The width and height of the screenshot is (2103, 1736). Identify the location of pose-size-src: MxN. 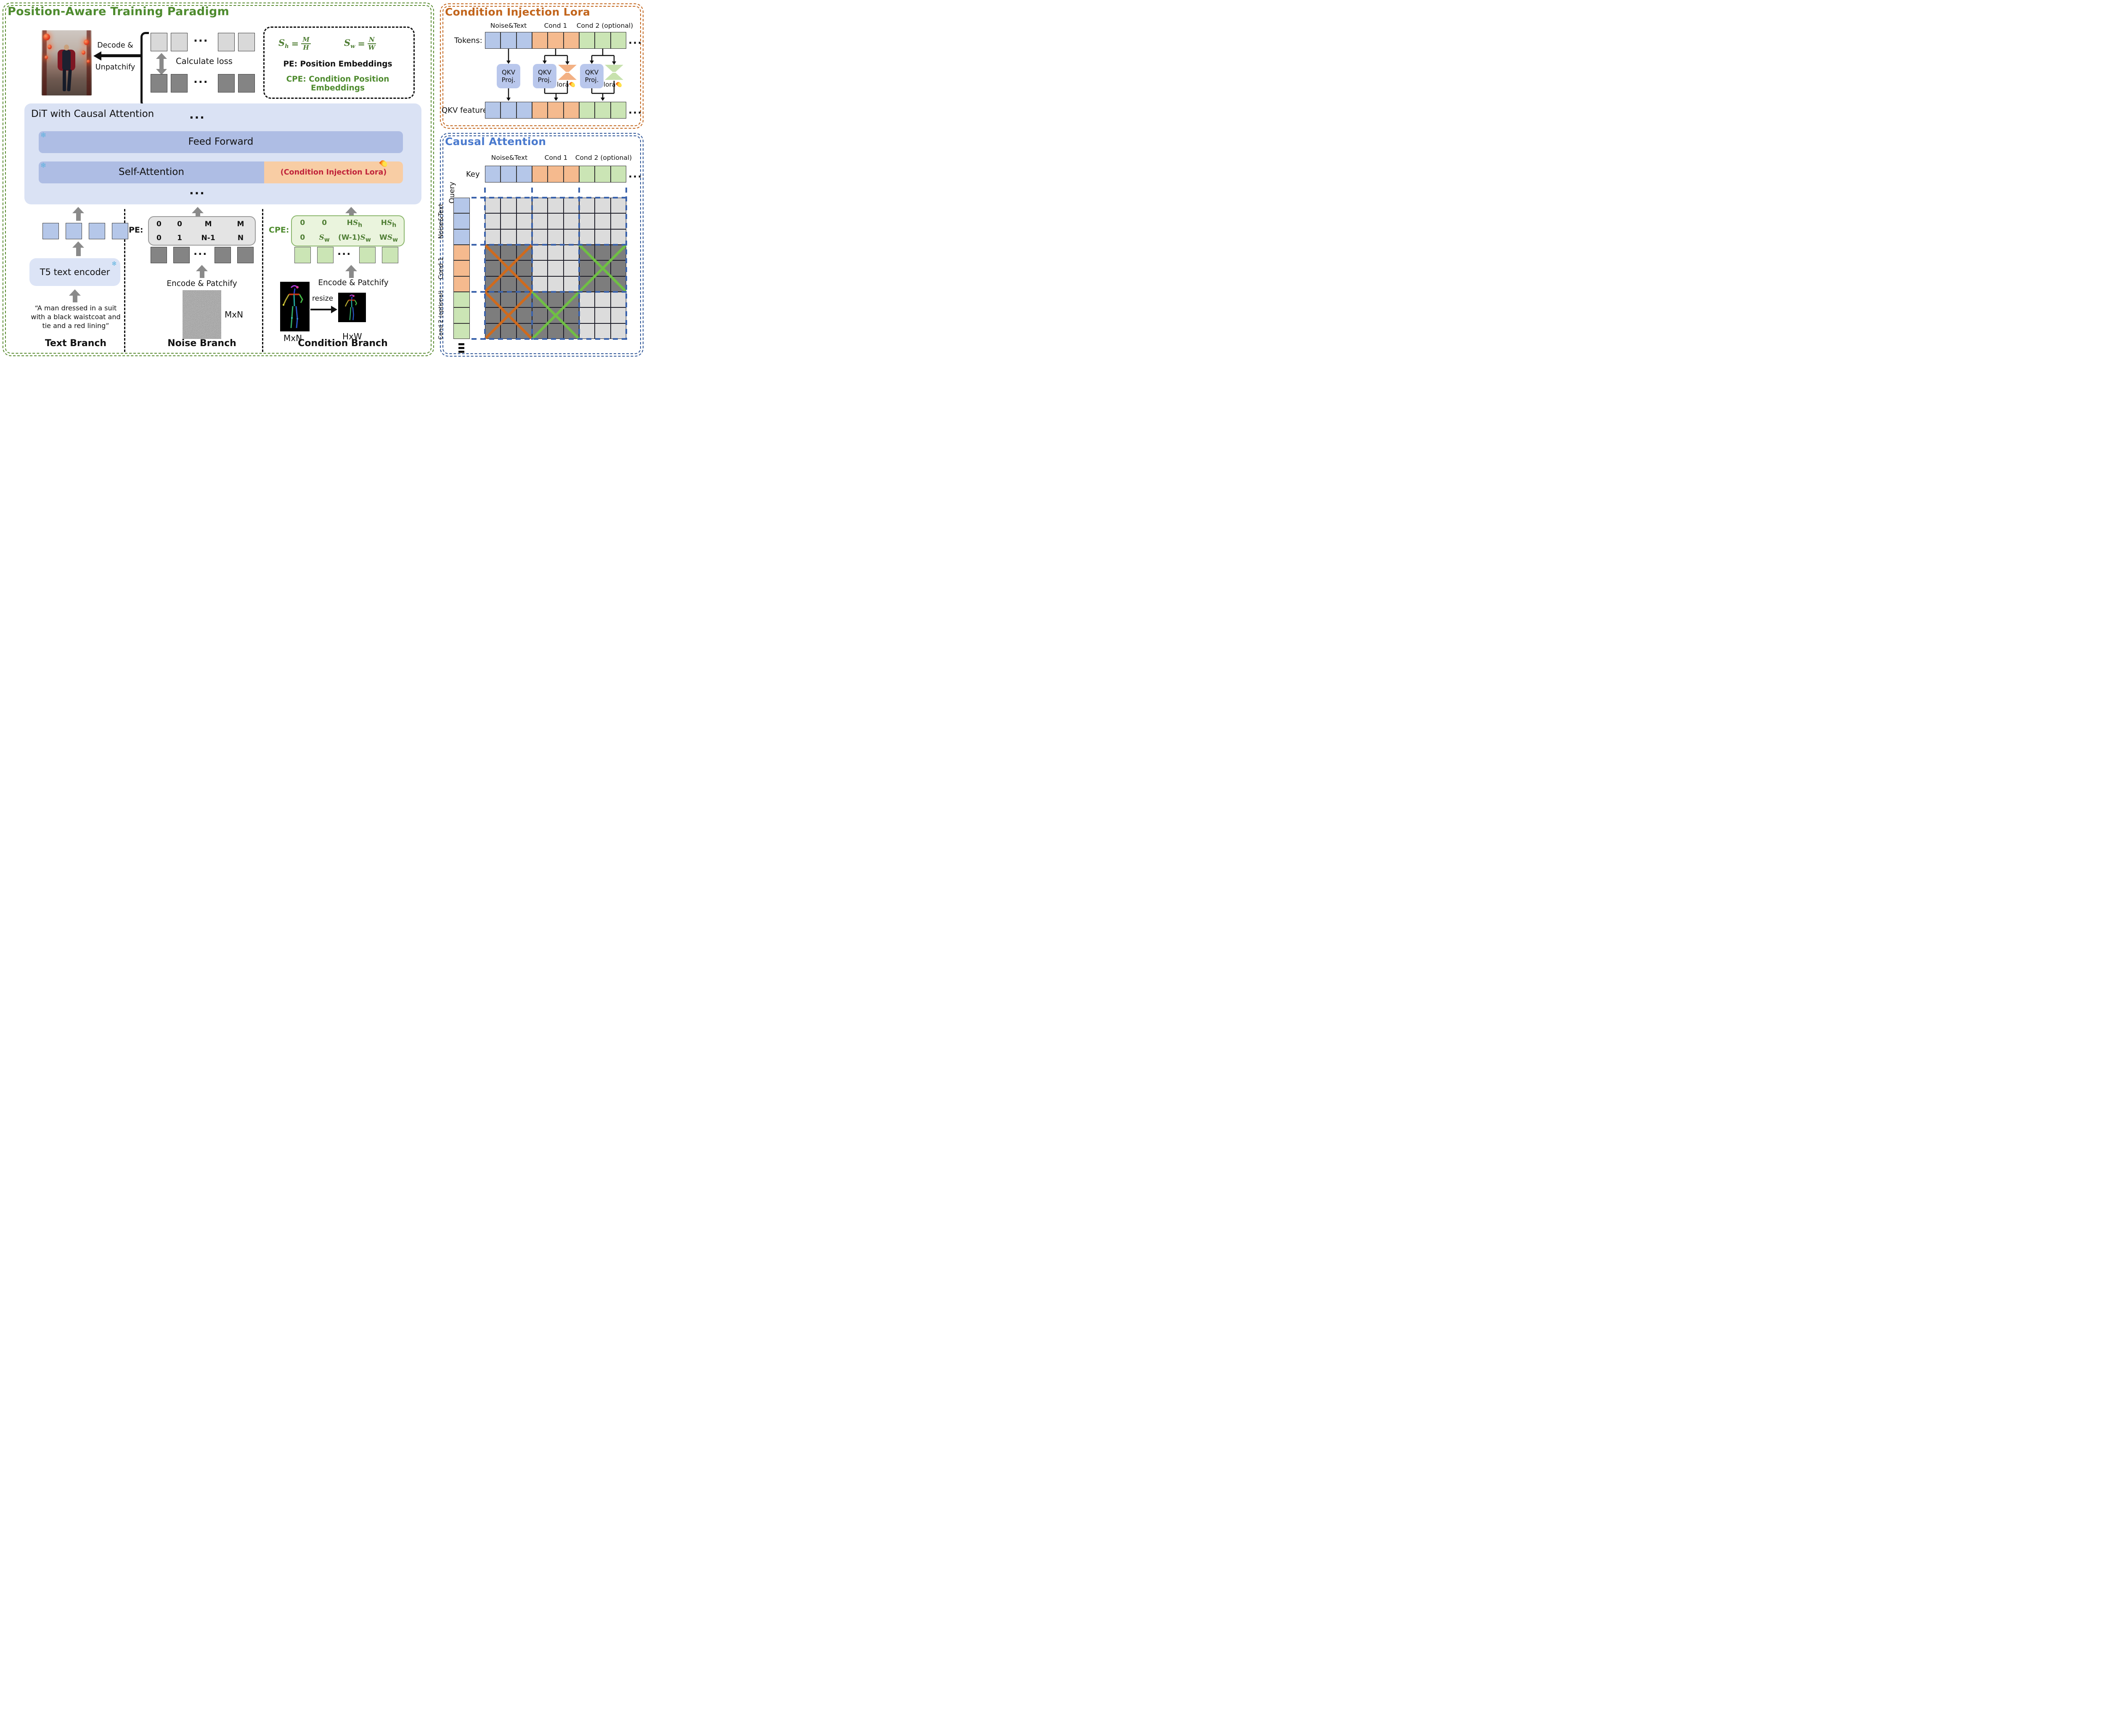
(292, 338).